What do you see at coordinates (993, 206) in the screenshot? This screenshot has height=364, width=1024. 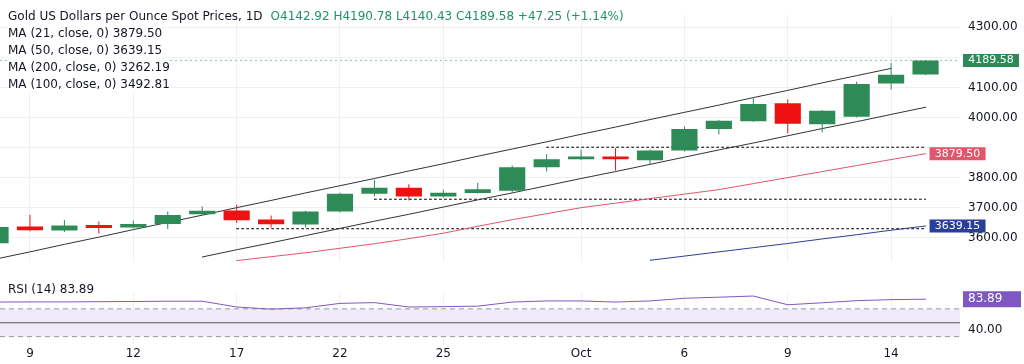 I see `y-tick-label: 3700.00` at bounding box center [993, 206].